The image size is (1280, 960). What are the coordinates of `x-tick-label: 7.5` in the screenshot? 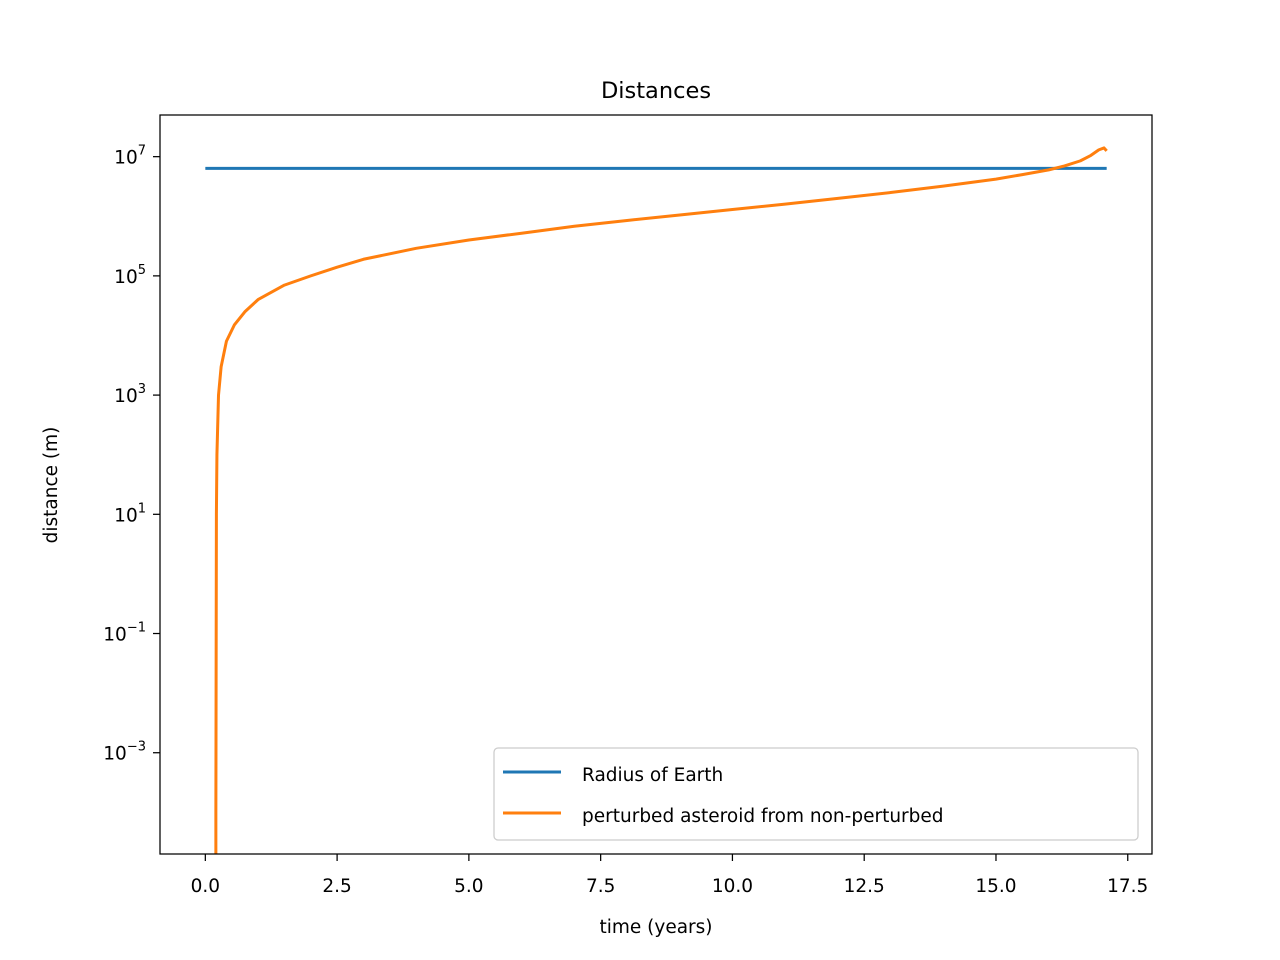 It's located at (600, 886).